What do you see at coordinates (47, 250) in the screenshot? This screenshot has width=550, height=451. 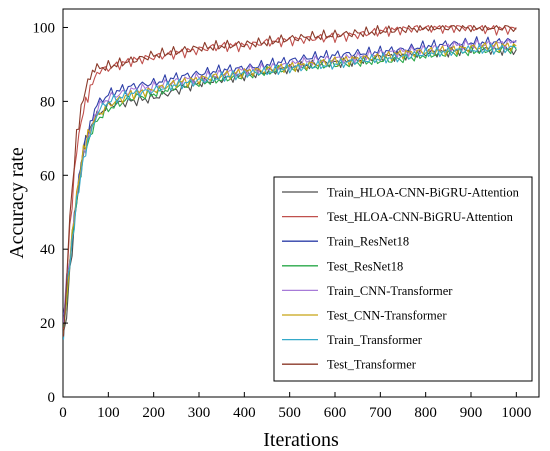 I see `y-tick-label: 40` at bounding box center [47, 250].